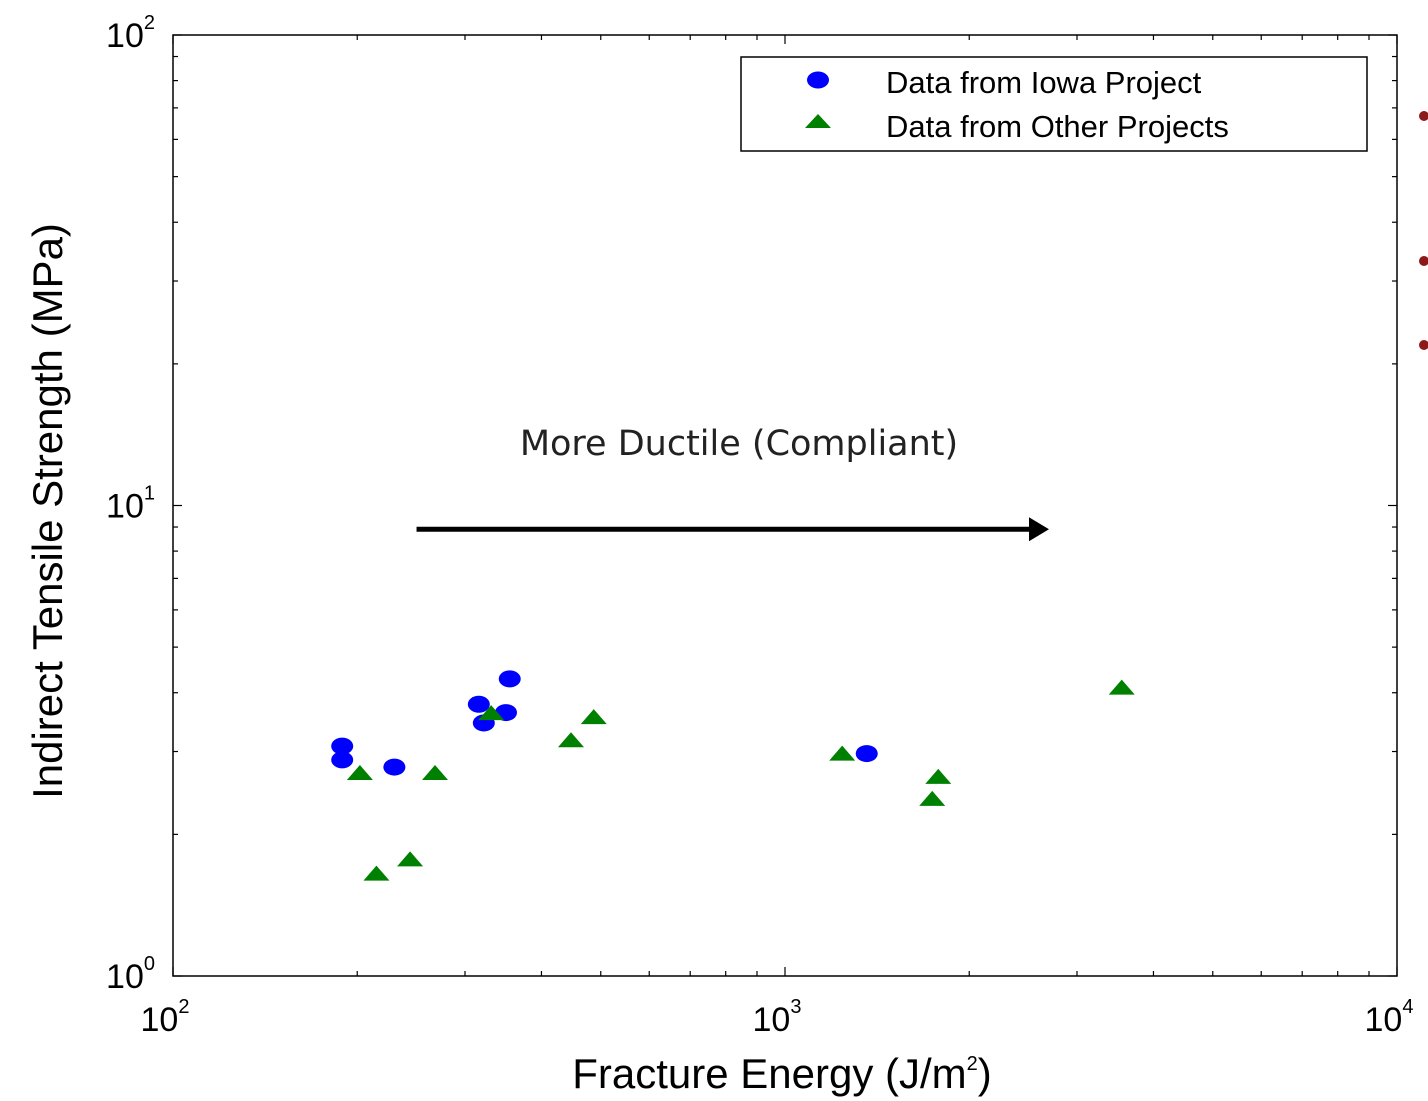 This screenshot has width=1428, height=1101. Describe the element at coordinates (1044, 82) in the screenshot. I see `legend-label-iowa: Data from Iowa Project` at that location.